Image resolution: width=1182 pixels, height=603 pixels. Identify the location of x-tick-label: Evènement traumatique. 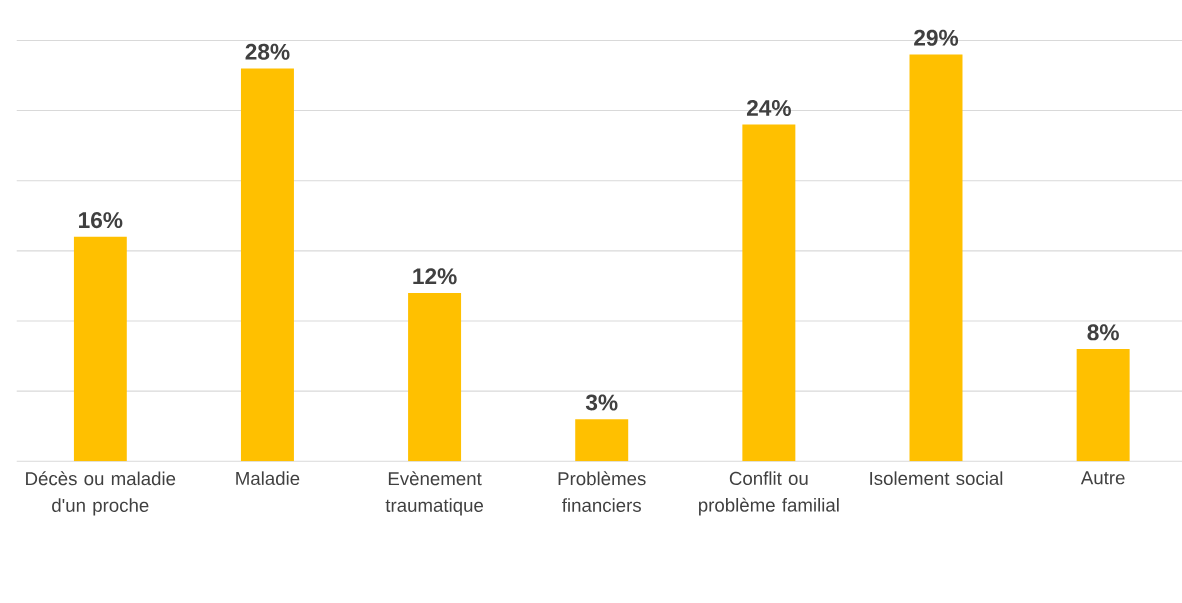
(434, 493).